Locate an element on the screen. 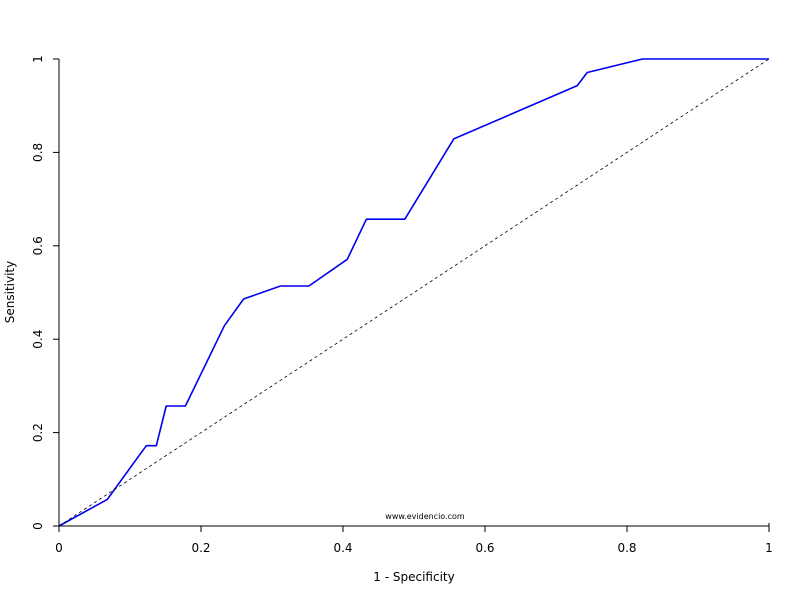 The image size is (800, 600). y-tick-label: 0.2 is located at coordinates (38, 432).